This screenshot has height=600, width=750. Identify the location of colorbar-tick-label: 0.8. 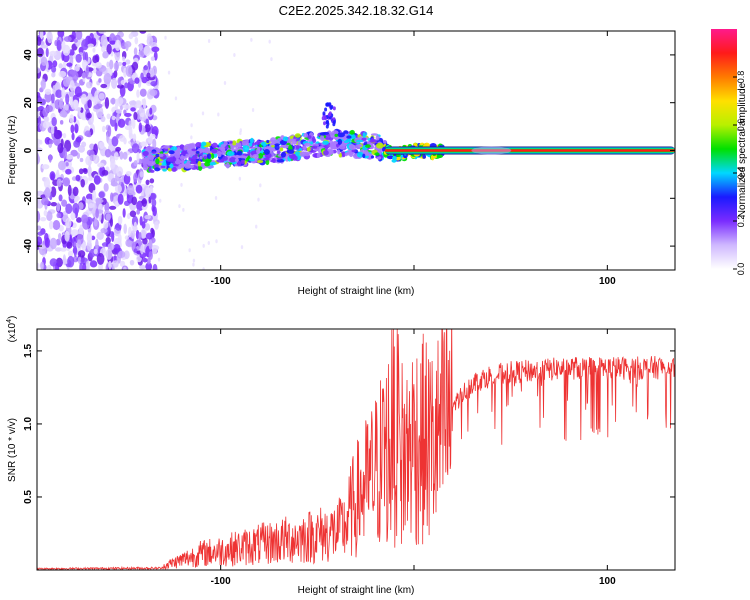
(741, 77).